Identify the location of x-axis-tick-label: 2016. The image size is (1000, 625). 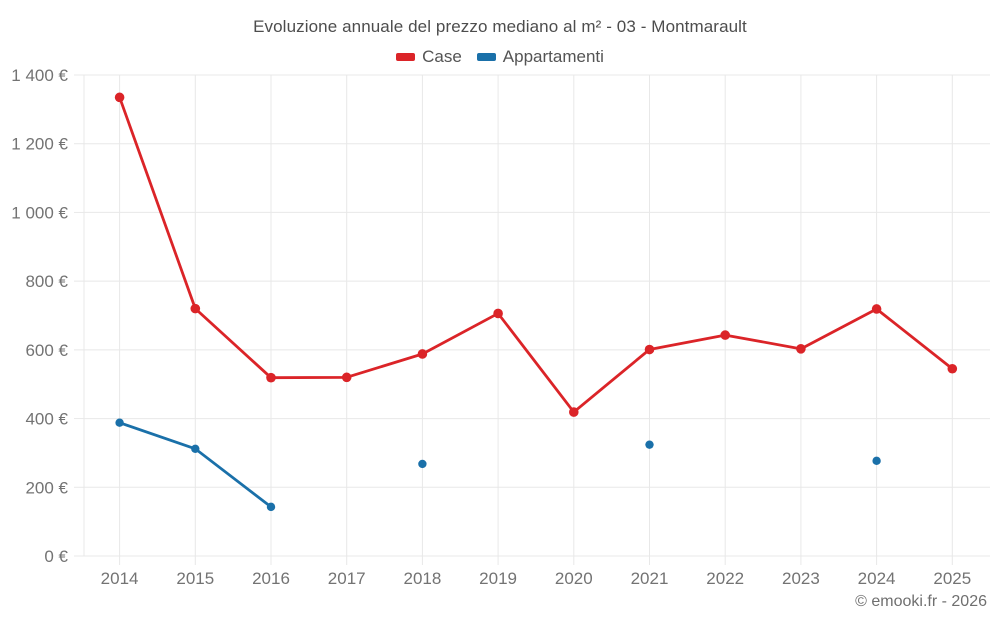
(271, 578).